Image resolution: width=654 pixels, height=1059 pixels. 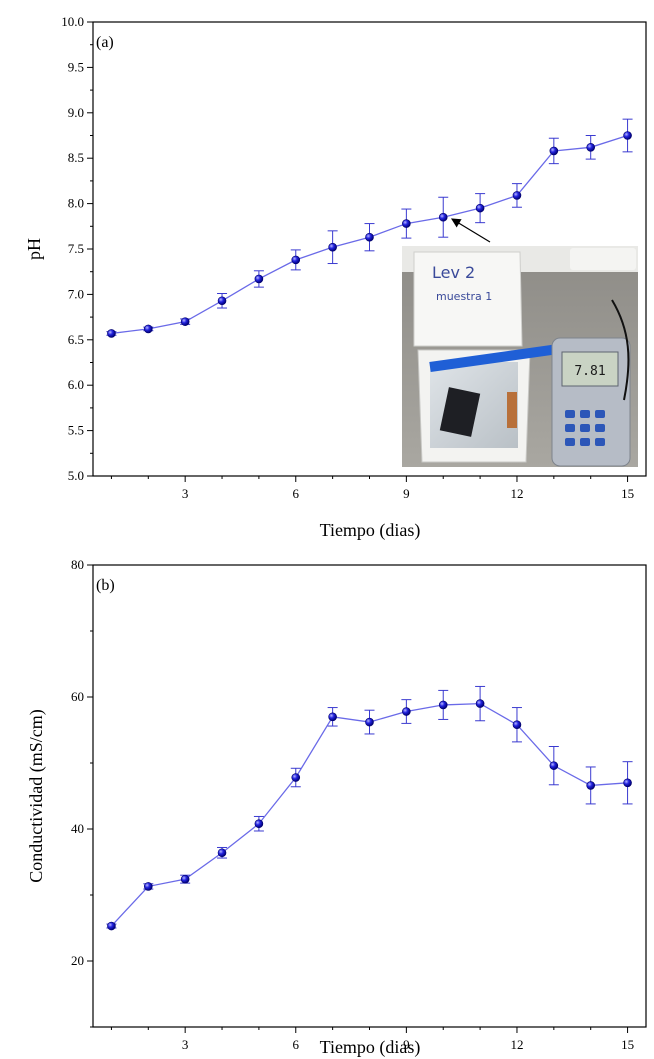 What do you see at coordinates (36, 795) in the screenshot?
I see `y-axis-title-b: Conductividad (mS/cm)` at bounding box center [36, 795].